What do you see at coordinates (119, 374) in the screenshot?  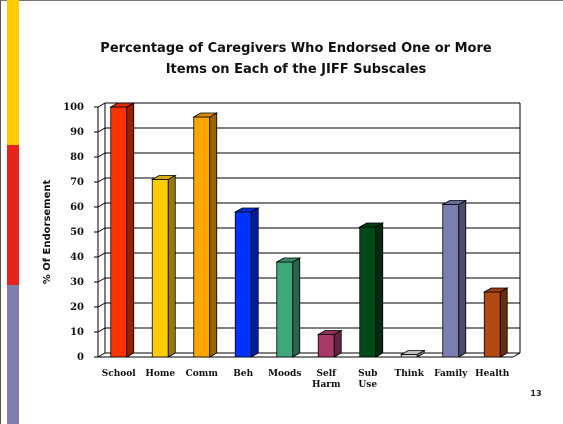 I see `x-tick-label: School` at bounding box center [119, 374].